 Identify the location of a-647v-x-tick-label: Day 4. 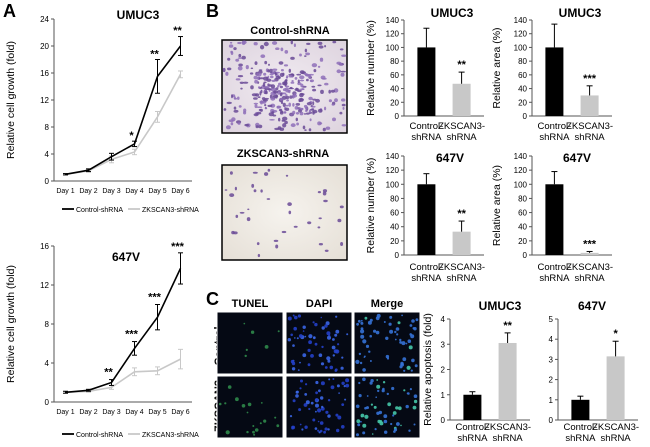
(134, 412).